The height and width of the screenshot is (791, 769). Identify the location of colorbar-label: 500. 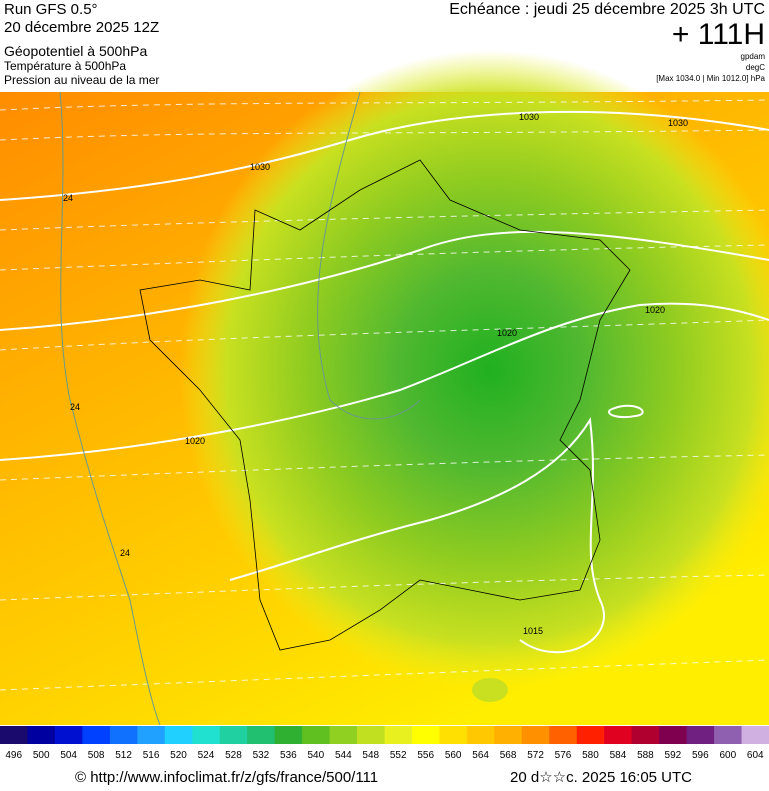
(41, 755).